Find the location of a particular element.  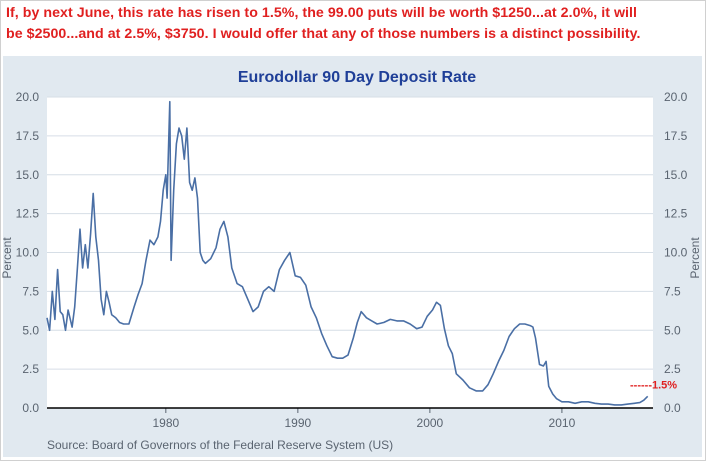

y-tick-left-5: 12.5 is located at coordinates (28, 214).